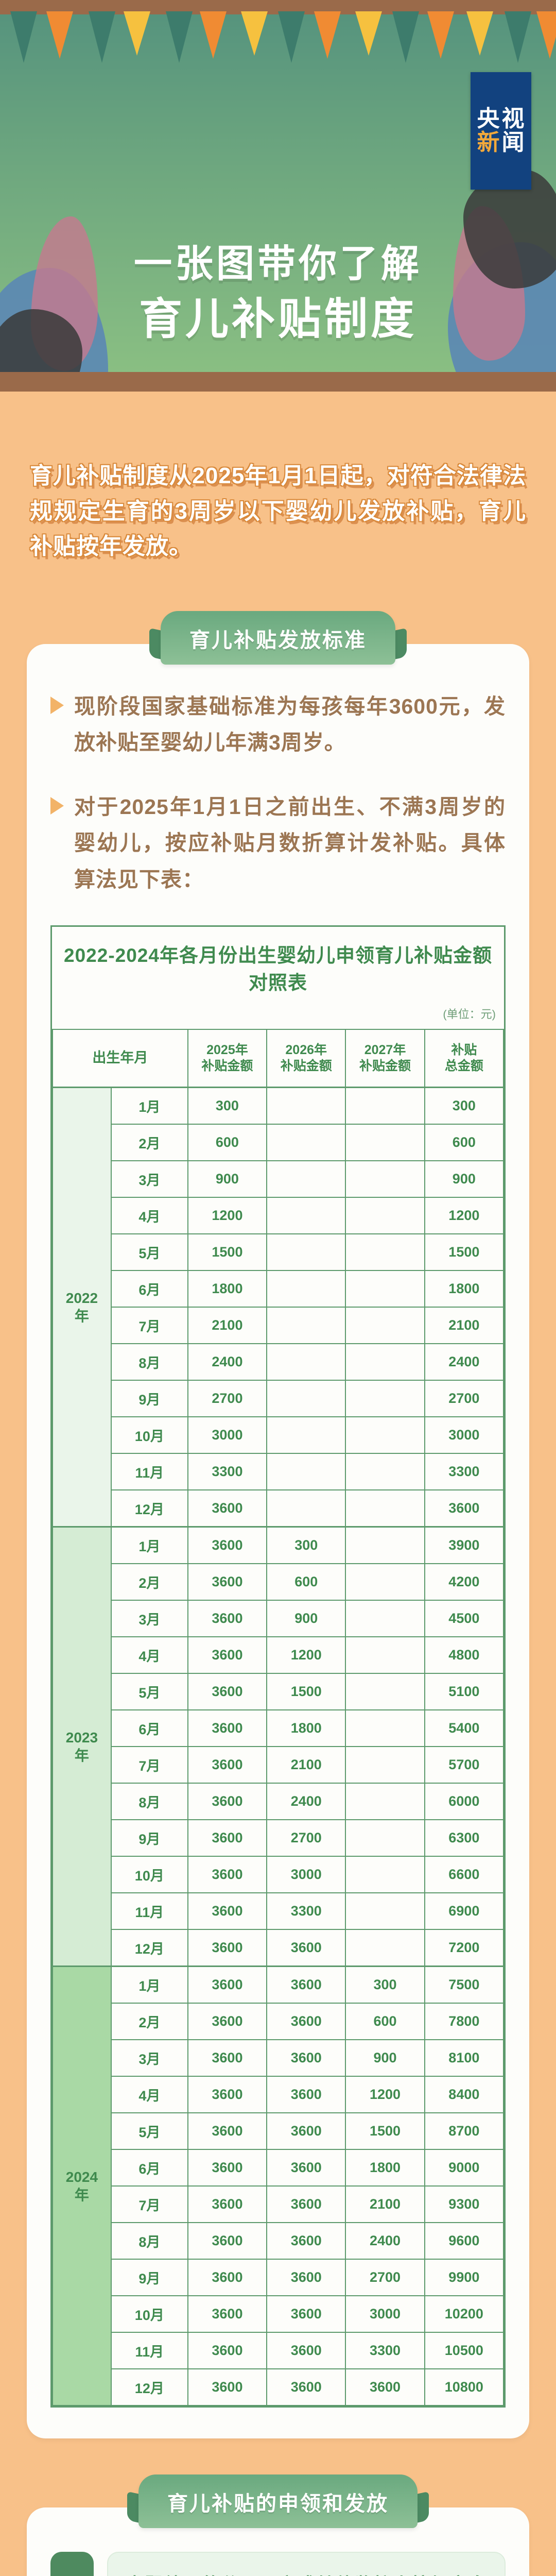 This screenshot has height=2576, width=556. I want to click on th-birth-year-month: 出生年月, so click(120, 1058).